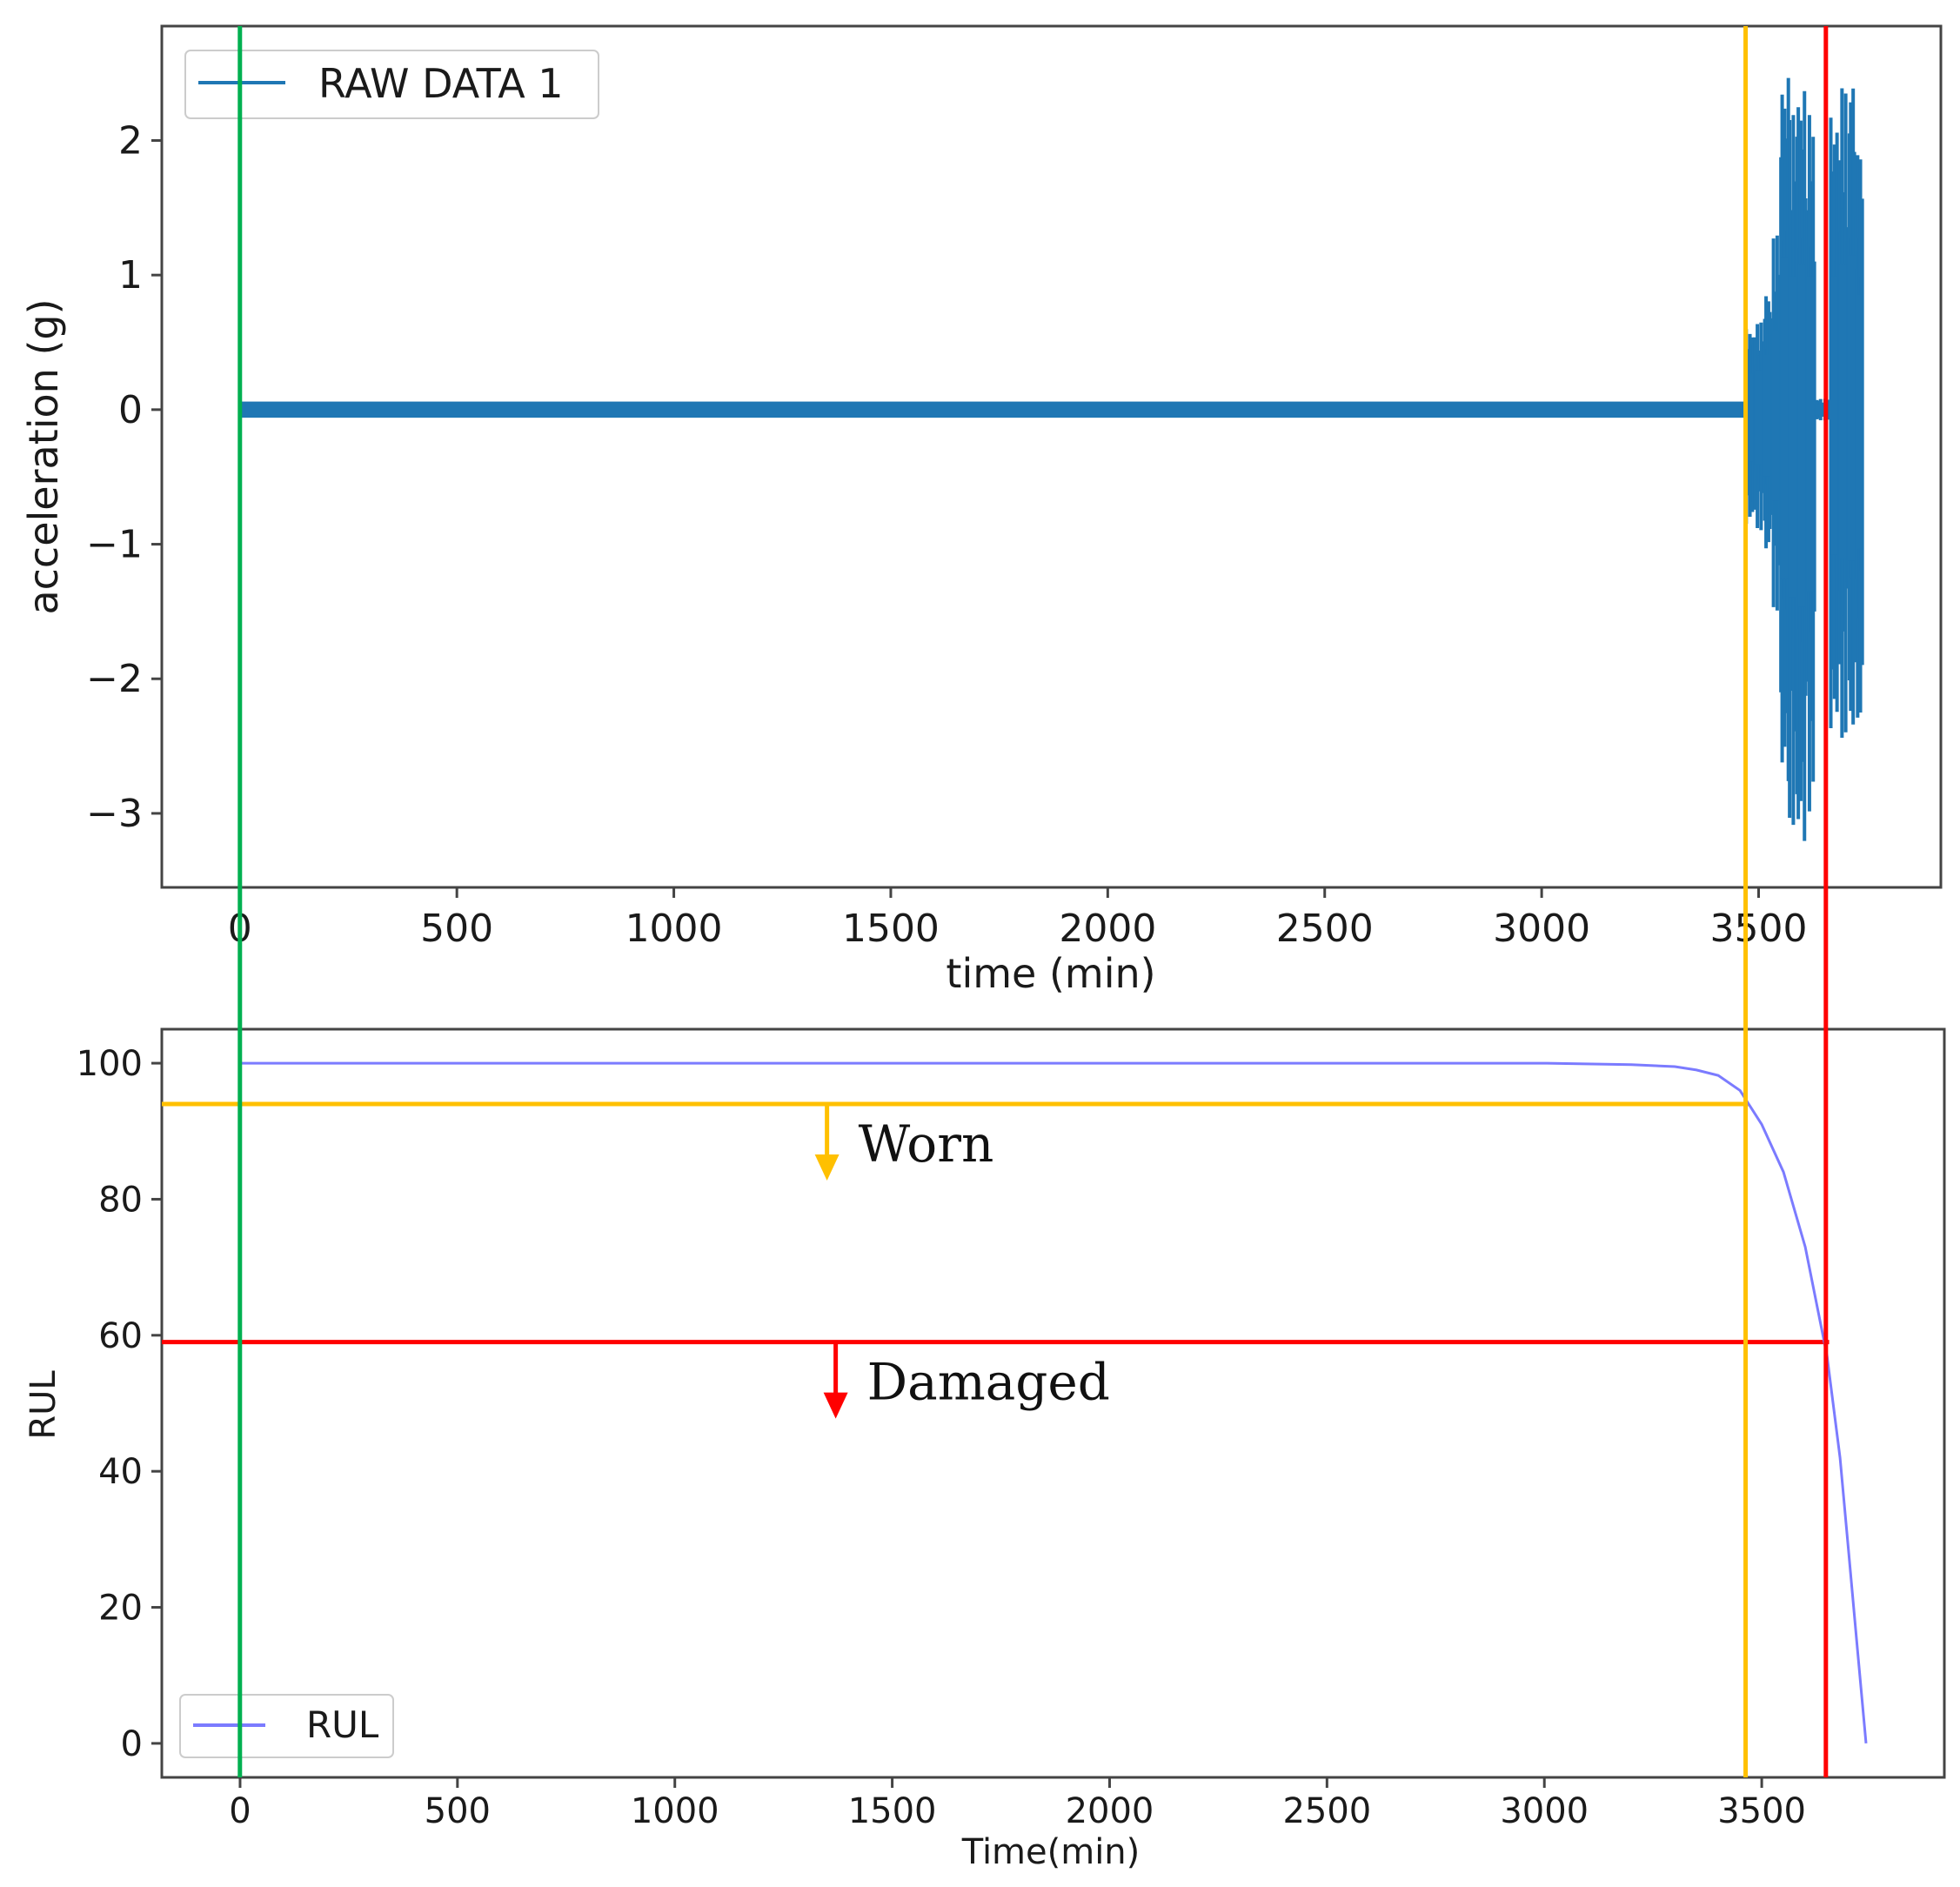 This screenshot has width=1960, height=1887. I want to click on acceleration-legend-label: RAW DATA 1, so click(441, 84).